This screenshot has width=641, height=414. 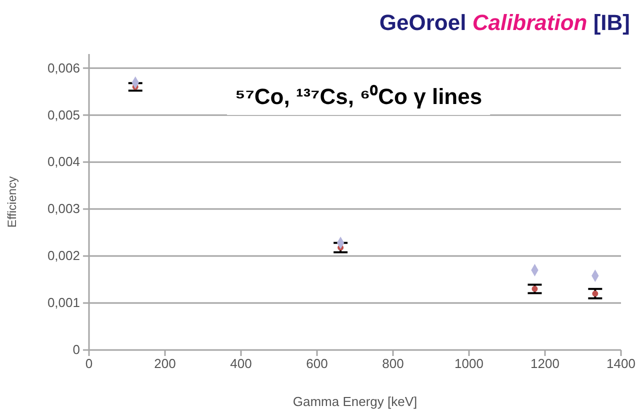 What do you see at coordinates (63, 302) in the screenshot?
I see `y-tick-label: 0,001` at bounding box center [63, 302].